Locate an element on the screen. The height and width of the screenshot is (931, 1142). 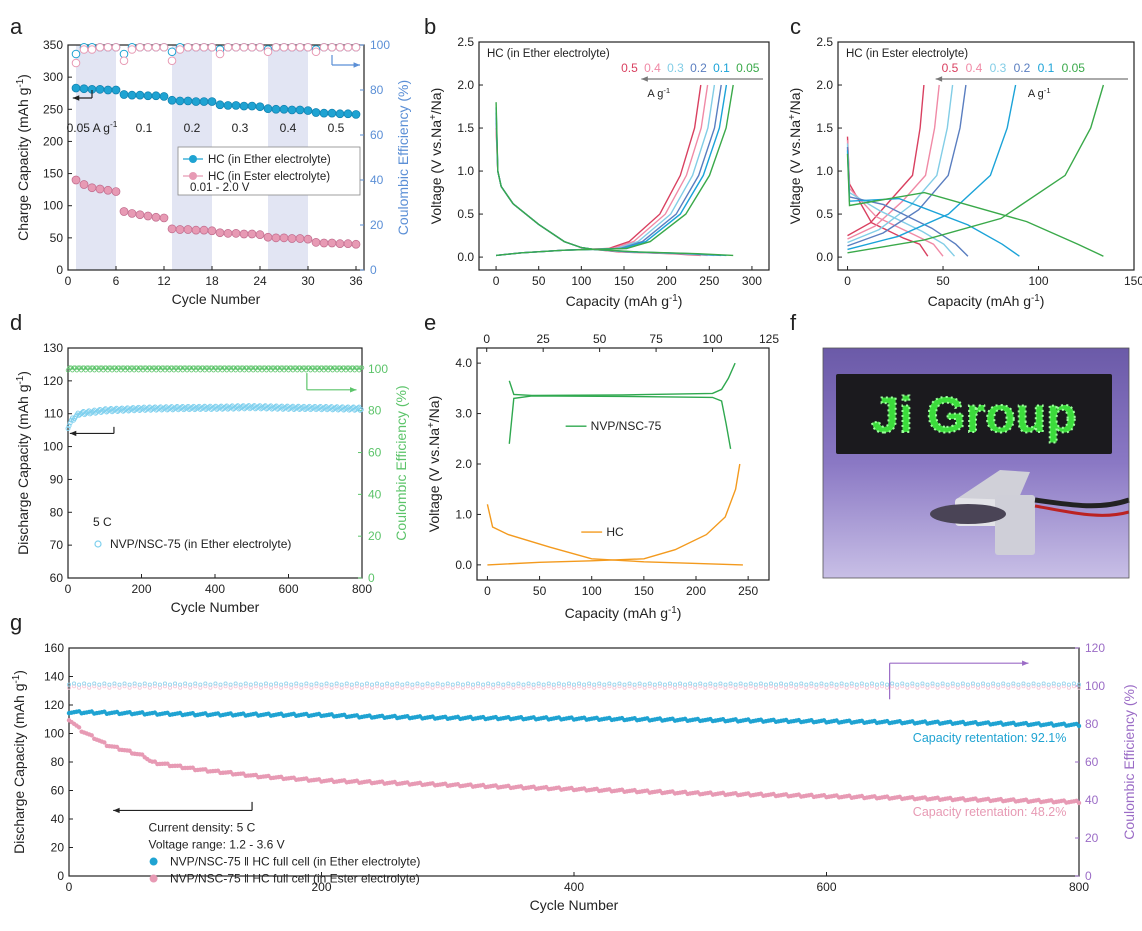
y2-tick-label: 120 is located at coordinates (1095, 648).